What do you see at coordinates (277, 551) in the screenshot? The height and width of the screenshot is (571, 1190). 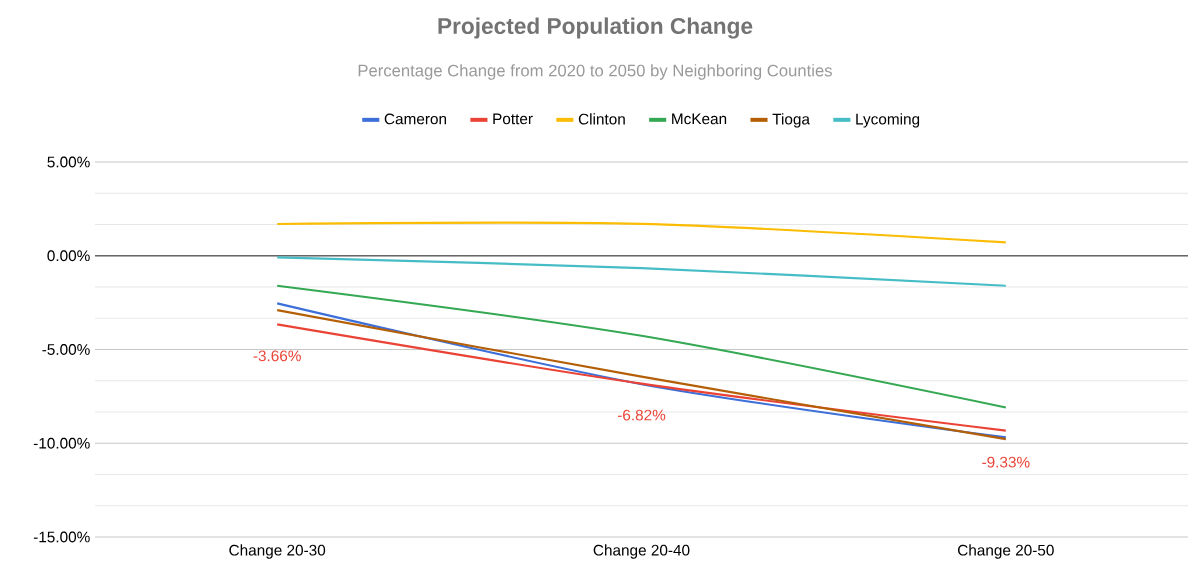 I see `x-tick-label: Change 20-30` at bounding box center [277, 551].